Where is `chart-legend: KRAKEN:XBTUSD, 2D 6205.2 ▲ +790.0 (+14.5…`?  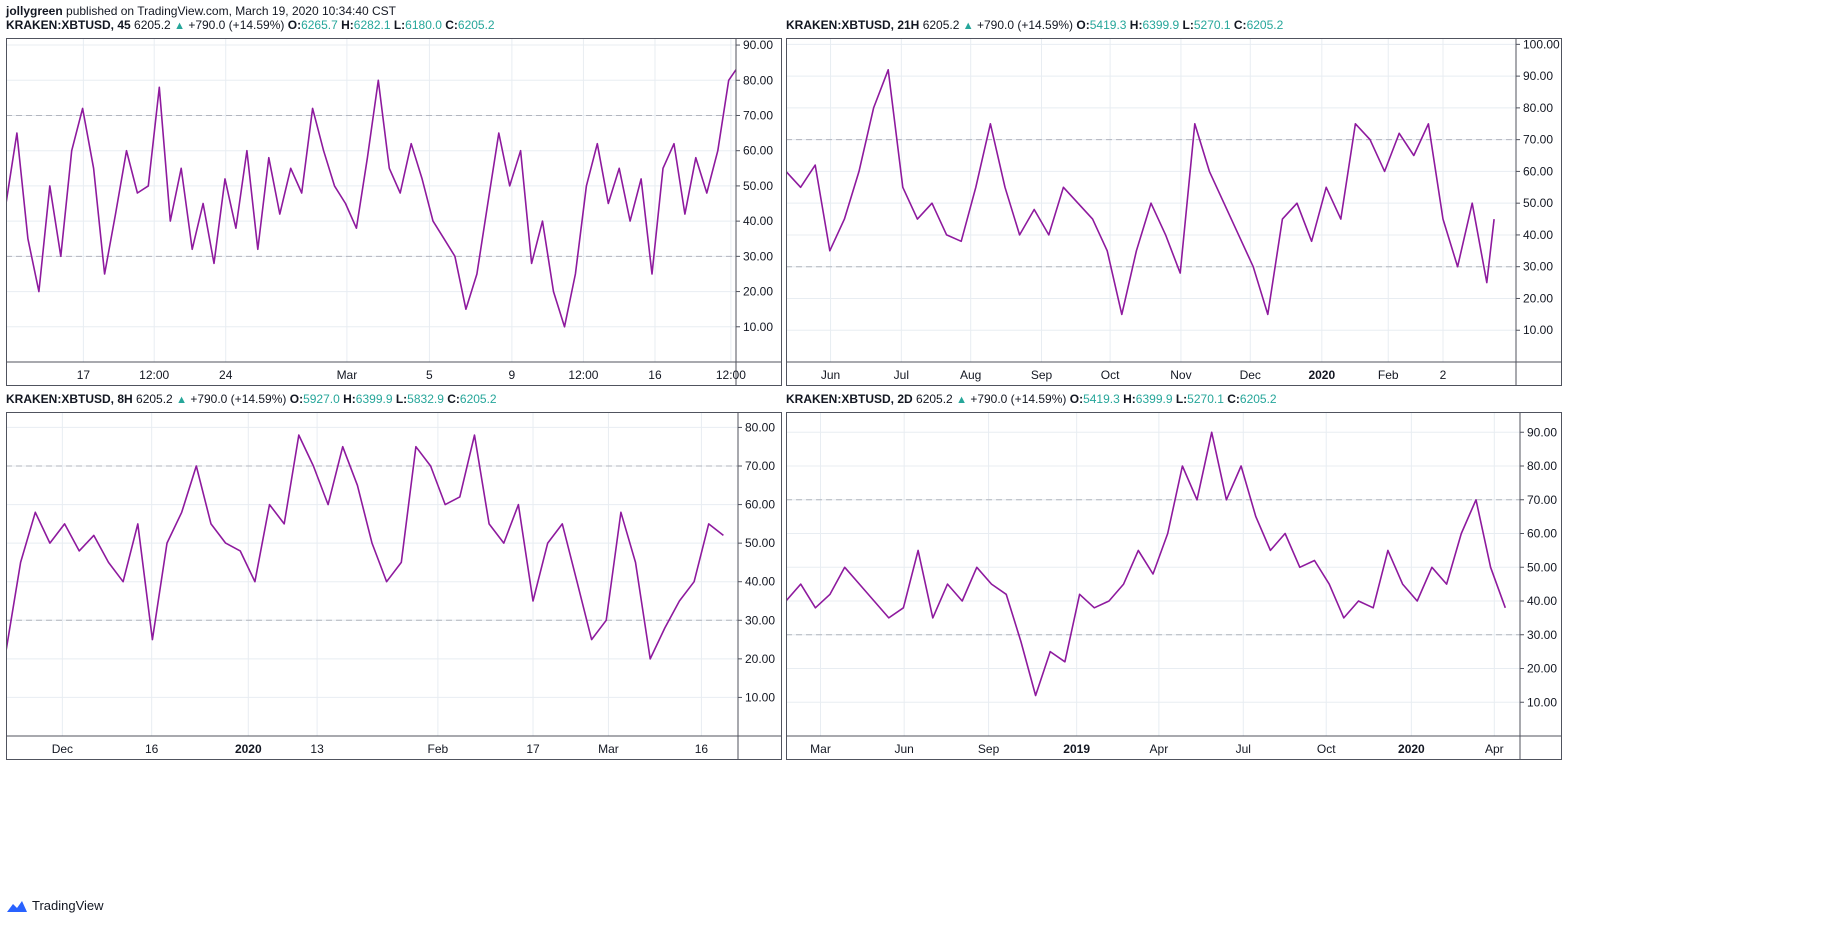 chart-legend: KRAKEN:XBTUSD, 2D 6205.2 ▲ +790.0 (+14.5… is located at coordinates (1031, 399).